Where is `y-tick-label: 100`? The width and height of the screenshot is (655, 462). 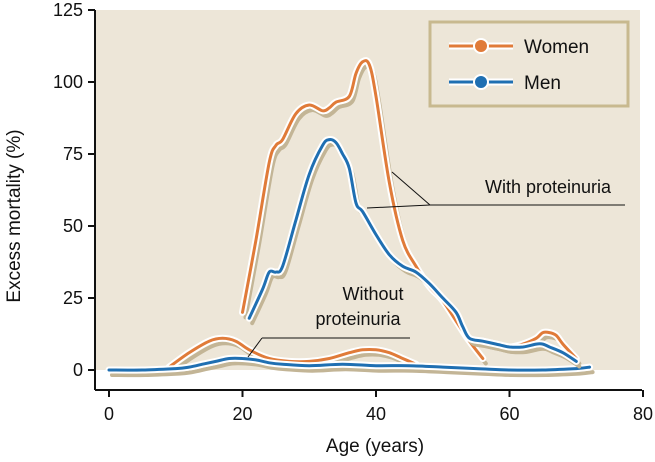
y-tick-label: 100 is located at coordinates (68, 82).